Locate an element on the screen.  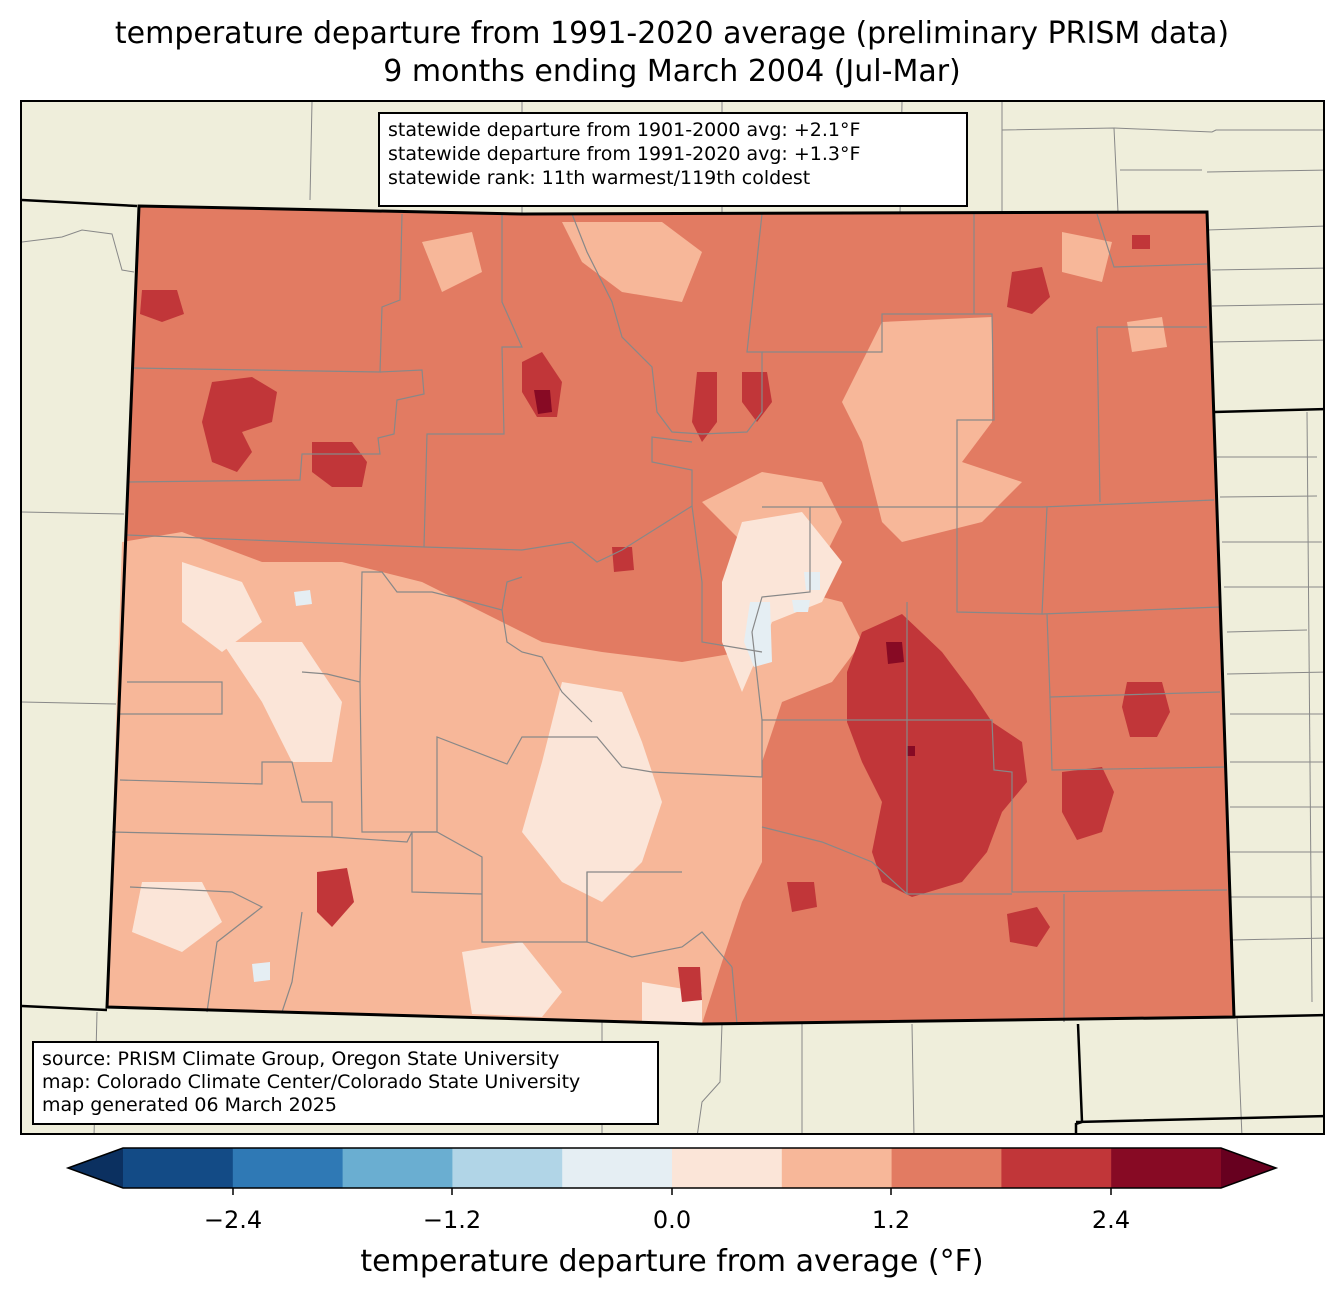
extreme-hot-spots is located at coordinates (724, 573).